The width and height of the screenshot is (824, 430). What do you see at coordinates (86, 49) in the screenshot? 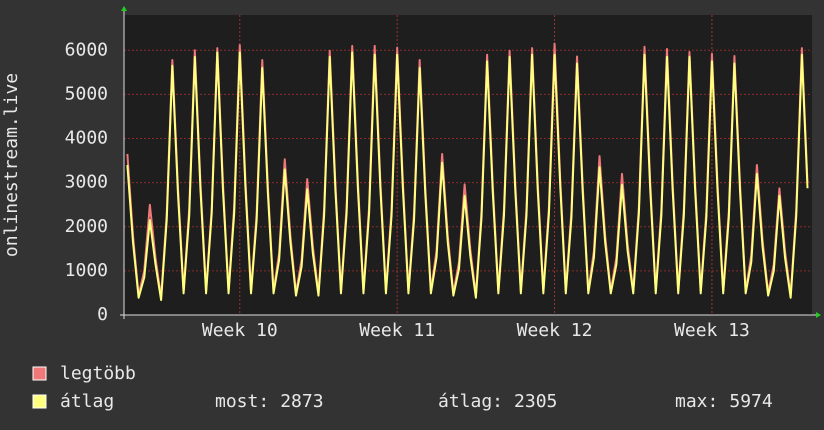
I see `y-tick-label: 6000` at bounding box center [86, 49].